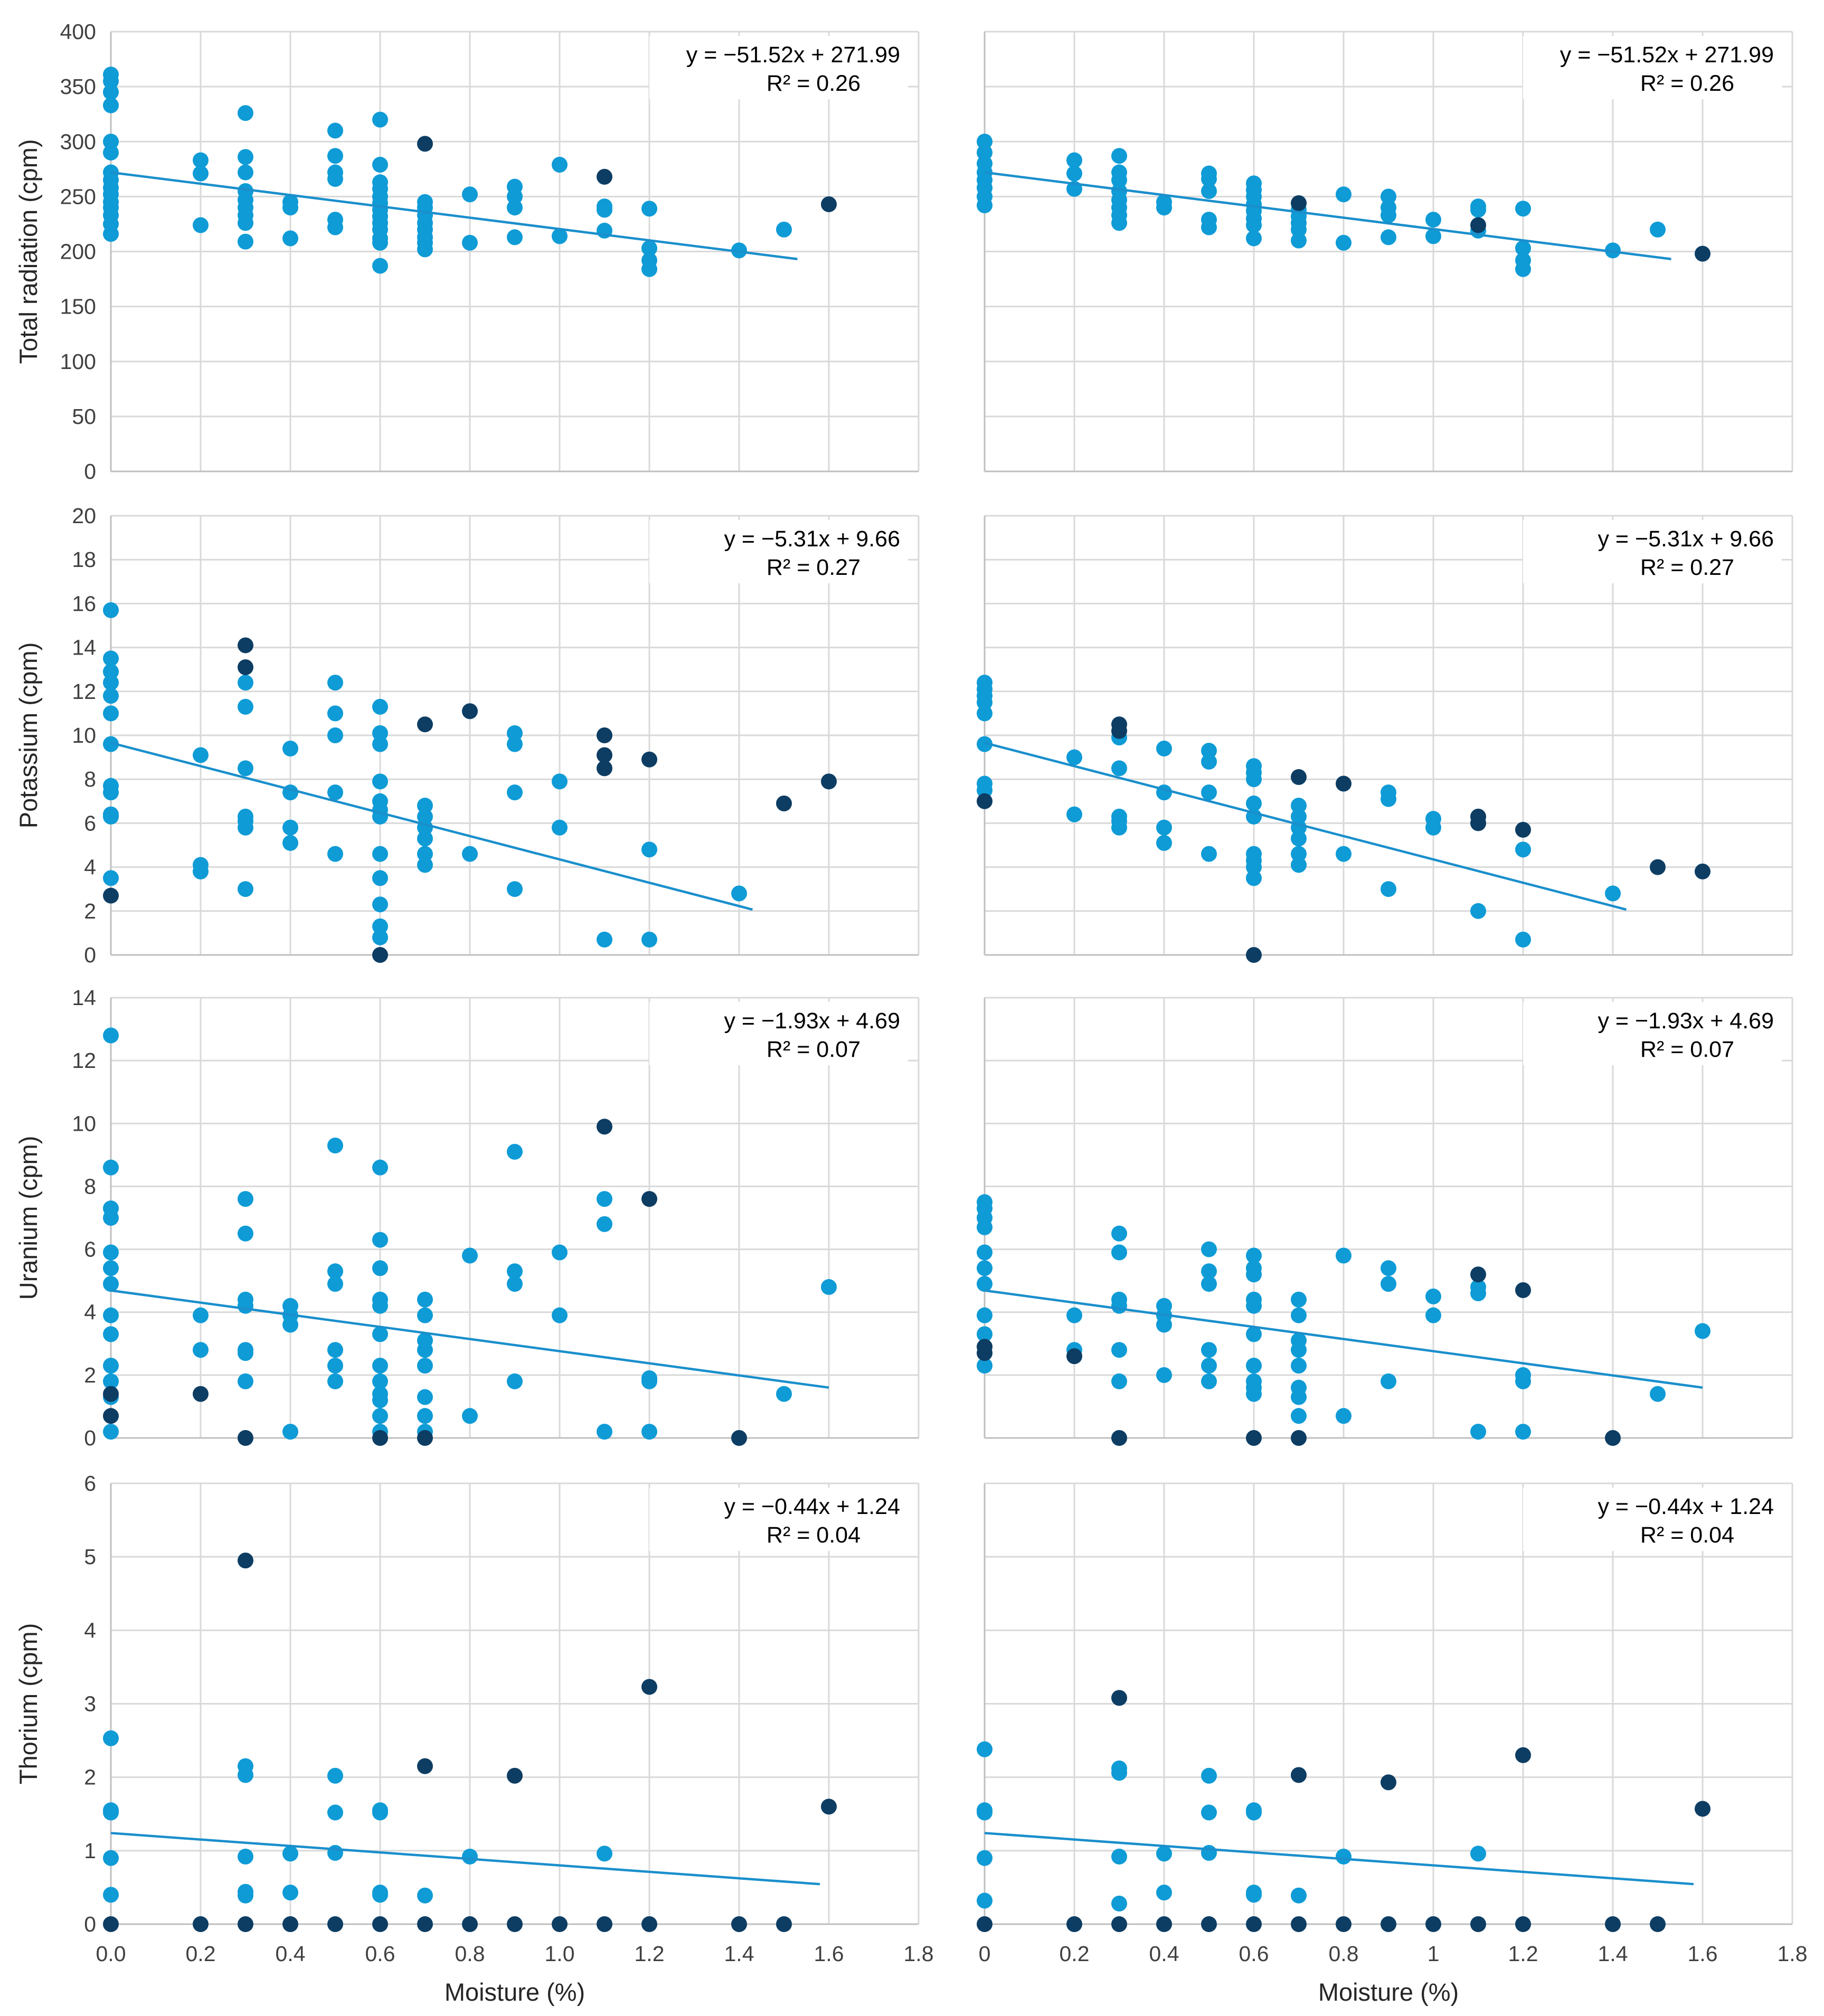  Describe the element at coordinates (84, 516) in the screenshot. I see `y-tick-label: 20` at that location.